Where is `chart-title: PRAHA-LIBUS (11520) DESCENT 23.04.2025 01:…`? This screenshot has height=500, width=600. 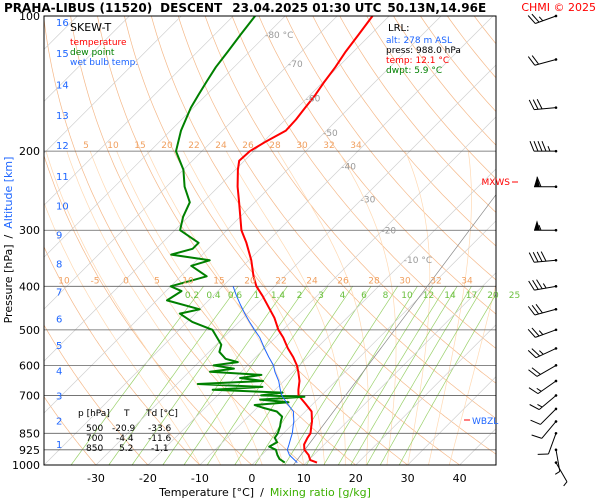
chart-title: PRAHA-LIBUS (11520) DESCENT 23.04.2025 01:… is located at coordinates (245, 8).